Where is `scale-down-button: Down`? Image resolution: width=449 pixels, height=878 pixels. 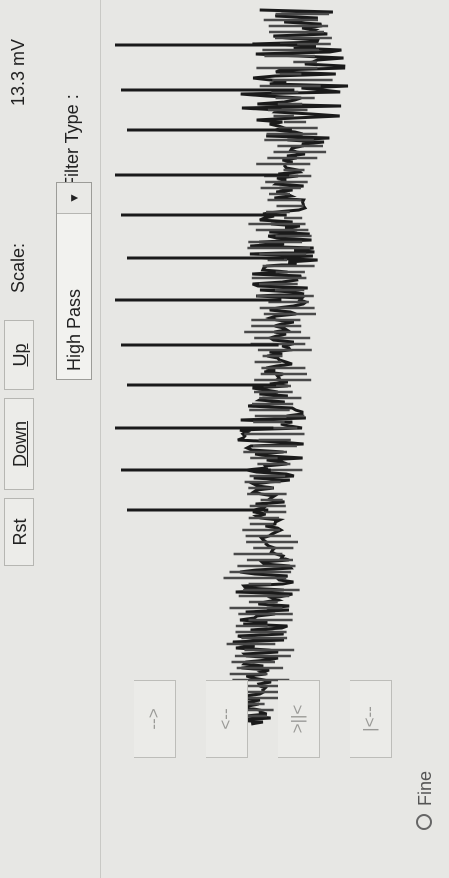 scale-down-button: Down is located at coordinates (19, 444).